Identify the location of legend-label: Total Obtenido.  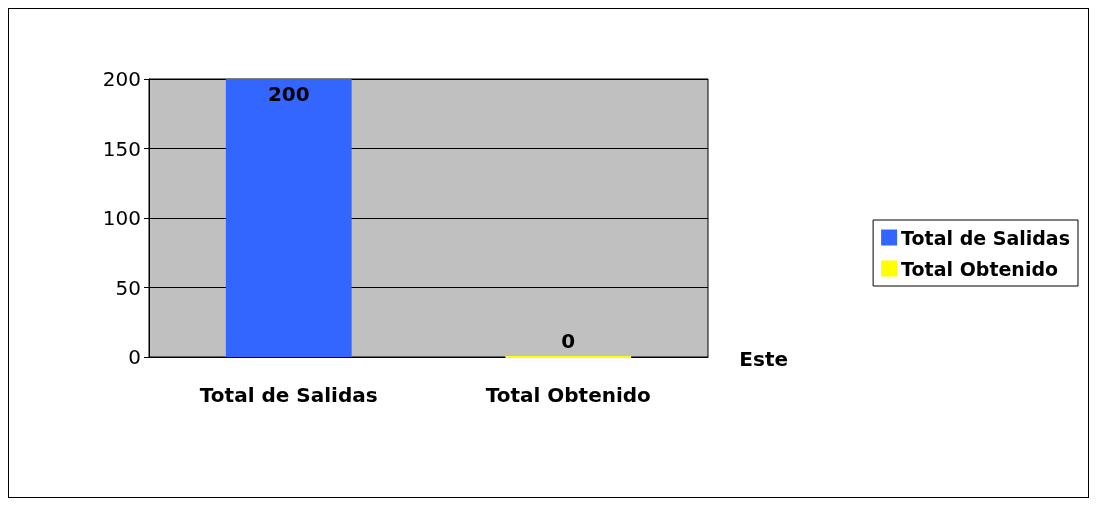
(980, 268).